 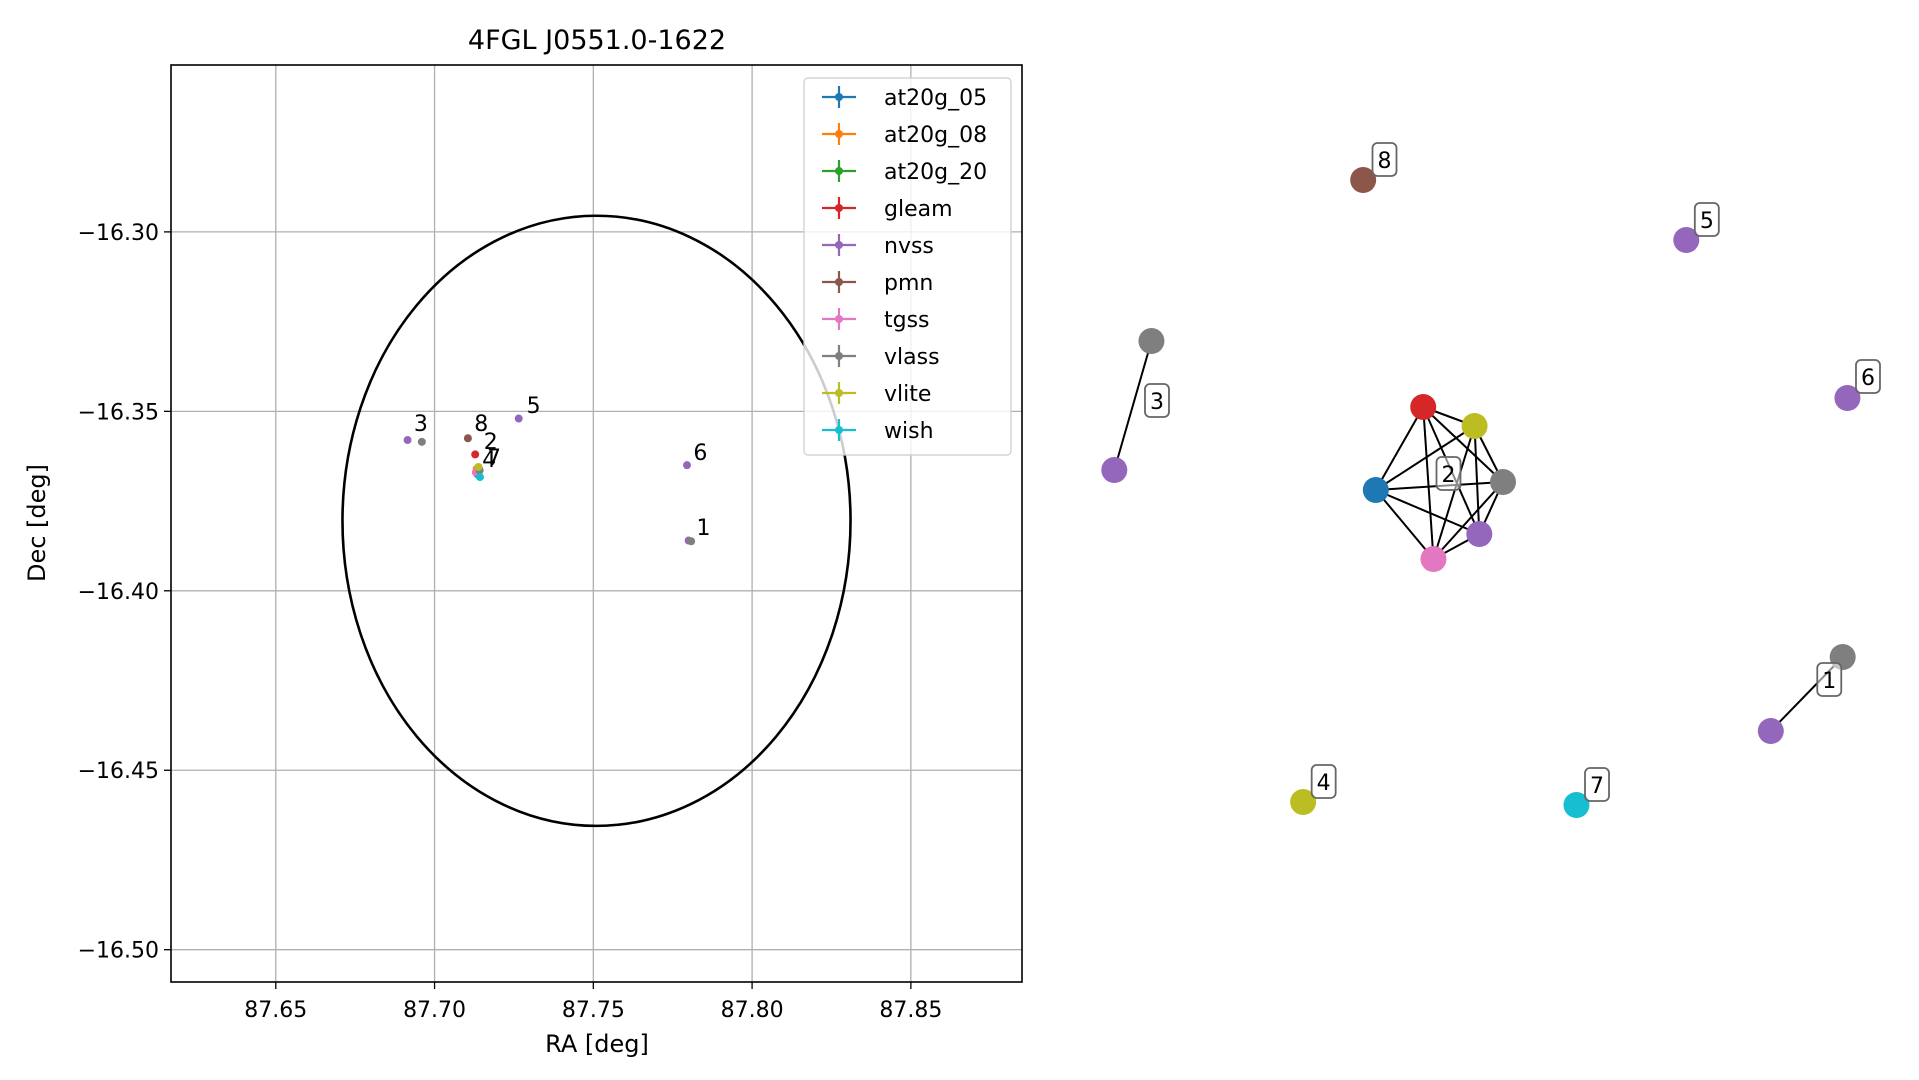 What do you see at coordinates (593, 1010) in the screenshot?
I see `x-tick-label: 87.75` at bounding box center [593, 1010].